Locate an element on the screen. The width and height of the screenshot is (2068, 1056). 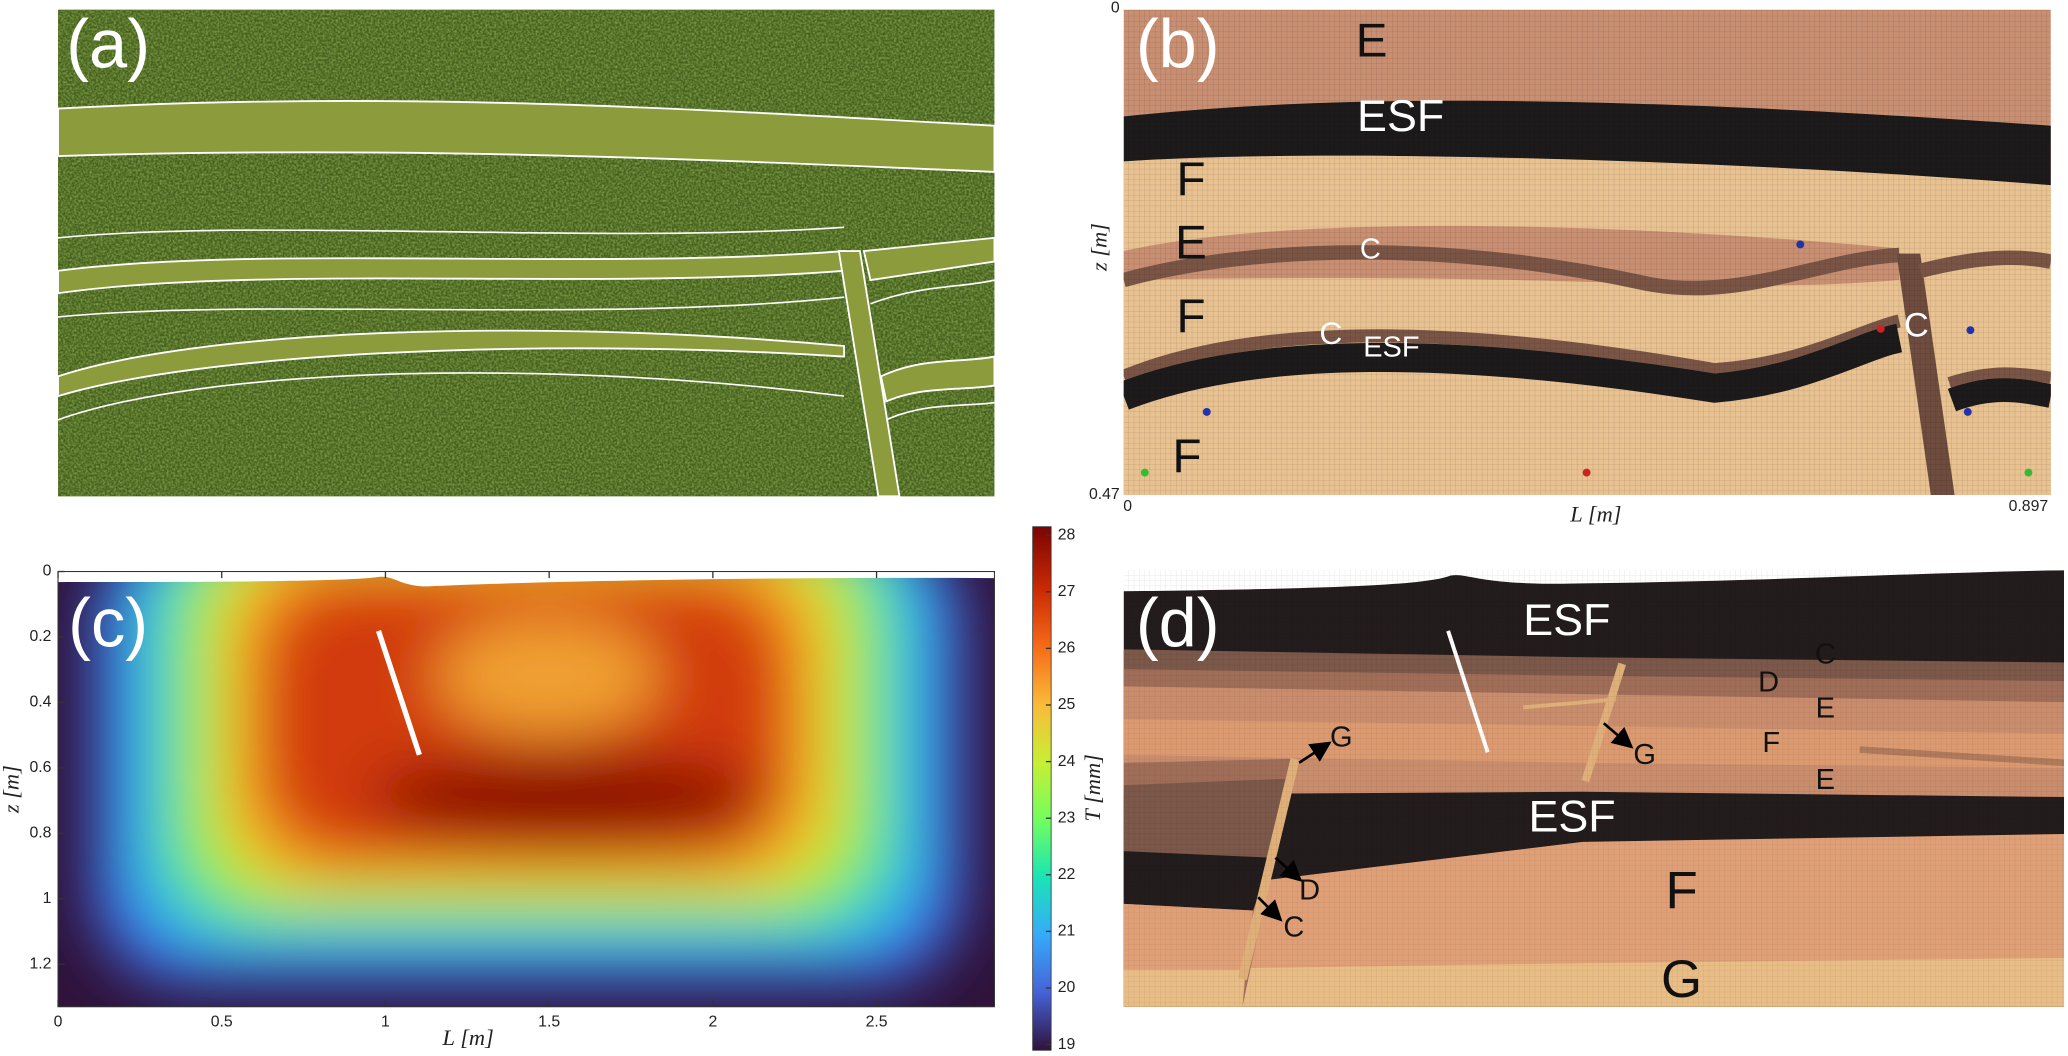
panel-label: (c) is located at coordinates (108, 622).